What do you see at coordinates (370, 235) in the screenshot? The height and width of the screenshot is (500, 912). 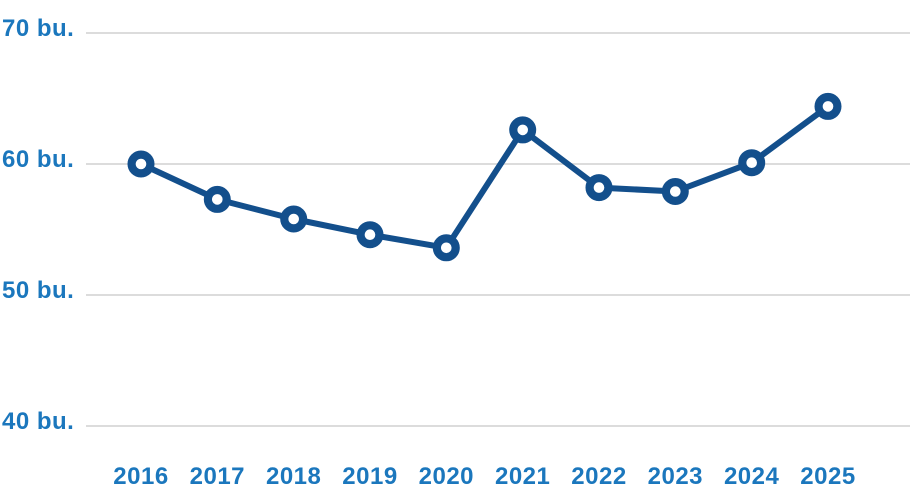 I see `data-point-marker-2019` at bounding box center [370, 235].